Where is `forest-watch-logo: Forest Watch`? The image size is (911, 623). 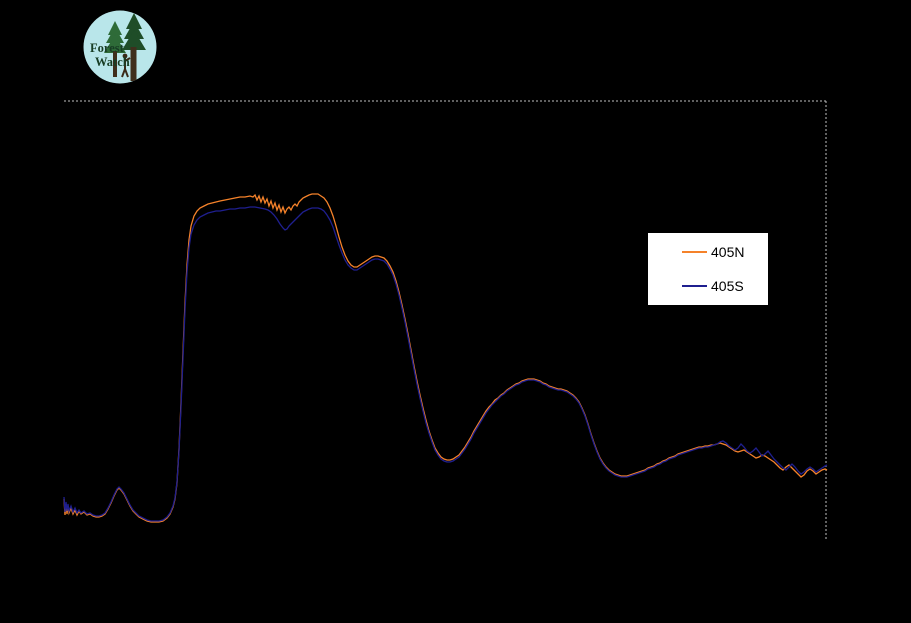 forest-watch-logo: Forest Watch is located at coordinates (120, 47).